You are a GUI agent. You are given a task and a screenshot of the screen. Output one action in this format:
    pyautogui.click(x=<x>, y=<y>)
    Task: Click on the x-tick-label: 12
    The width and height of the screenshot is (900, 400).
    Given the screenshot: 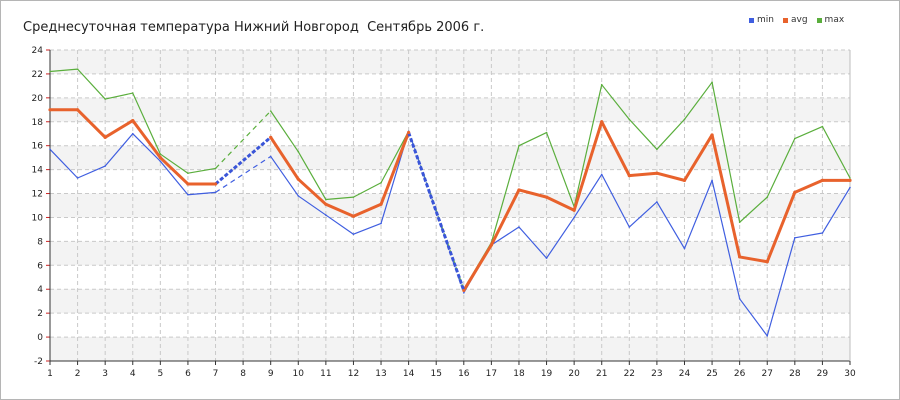 What is the action you would take?
    pyautogui.click(x=353, y=374)
    